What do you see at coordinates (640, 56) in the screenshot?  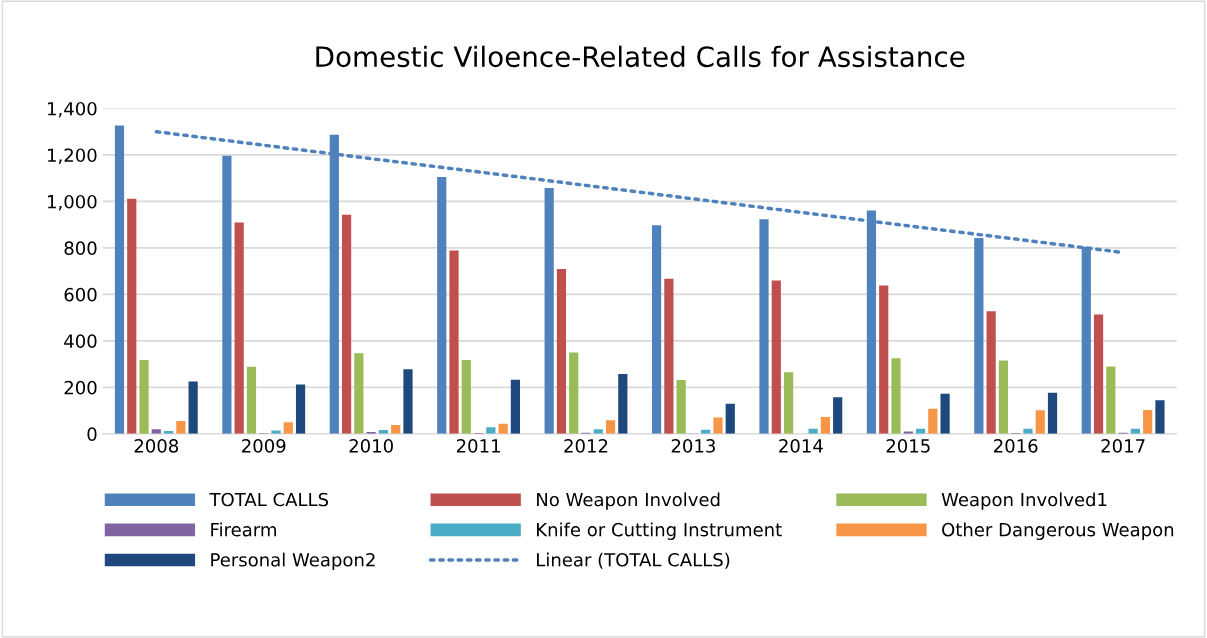 I see `chart-title: Domestic Viloence-Related Calls for Assistance` at bounding box center [640, 56].